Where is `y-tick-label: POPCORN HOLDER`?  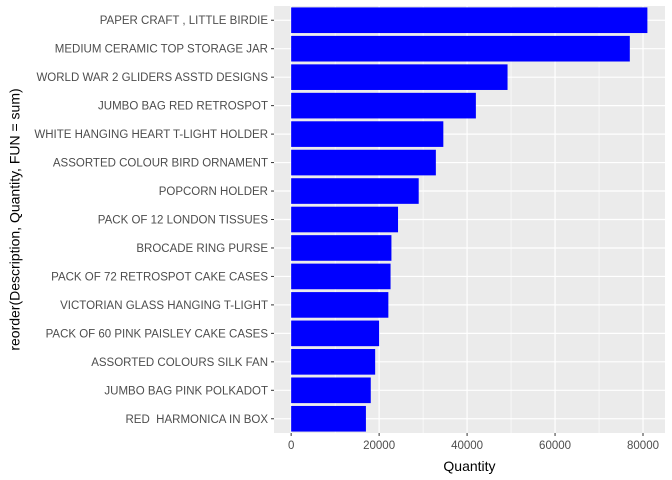 y-tick-label: POPCORN HOLDER is located at coordinates (213, 192).